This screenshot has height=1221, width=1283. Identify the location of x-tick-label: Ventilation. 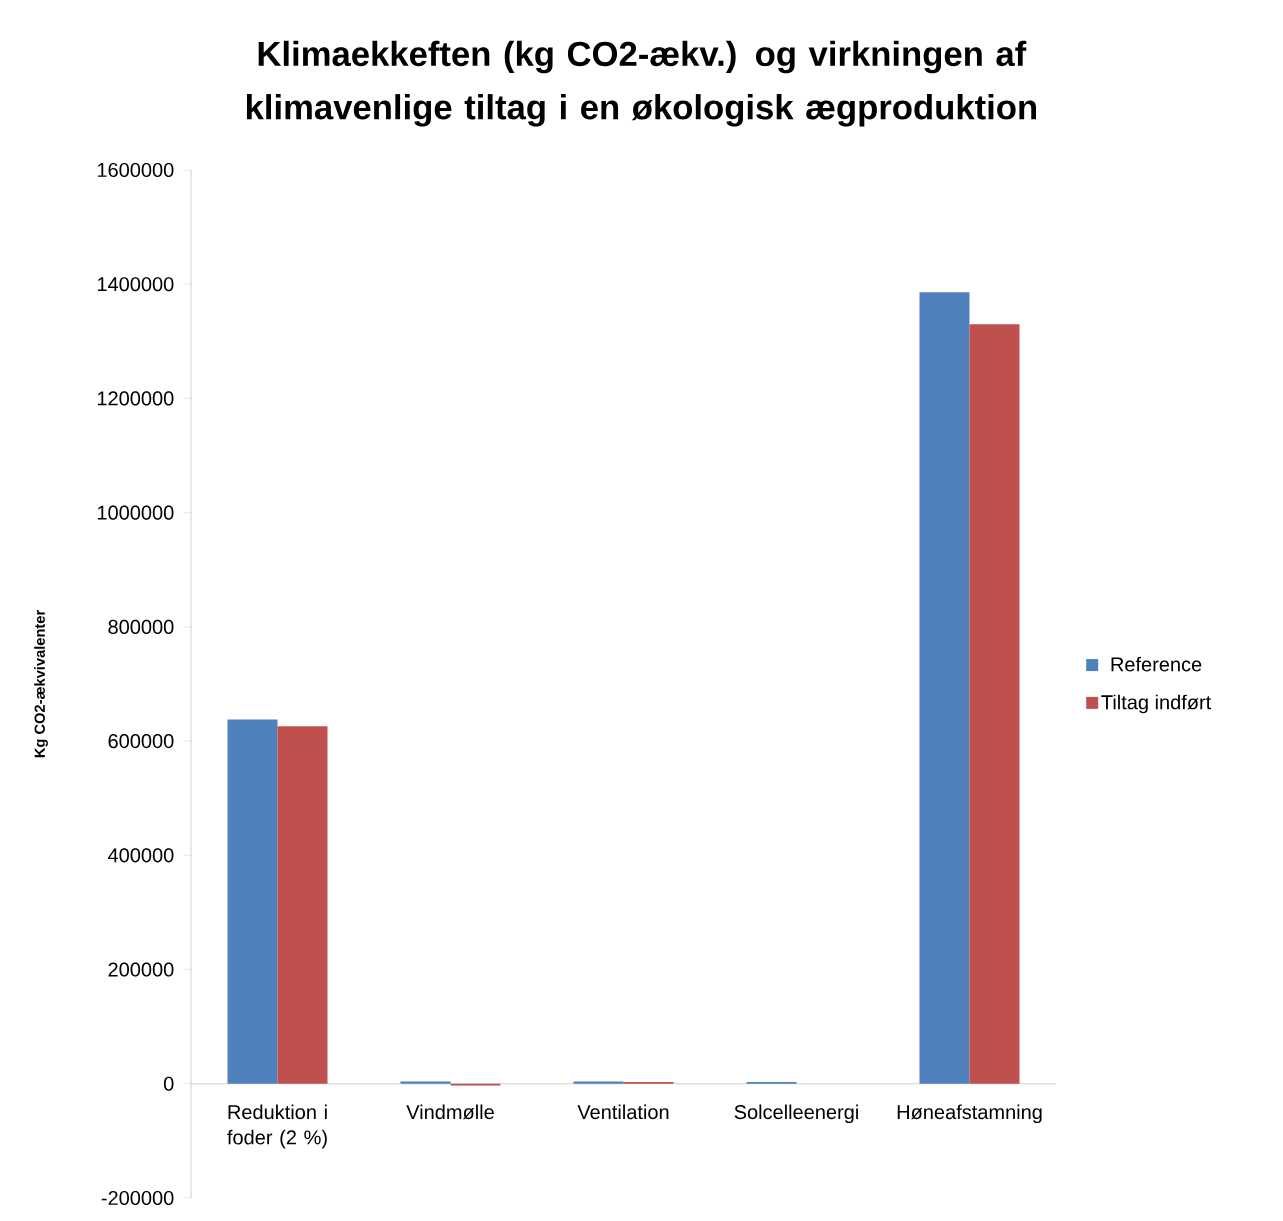
(623, 1112).